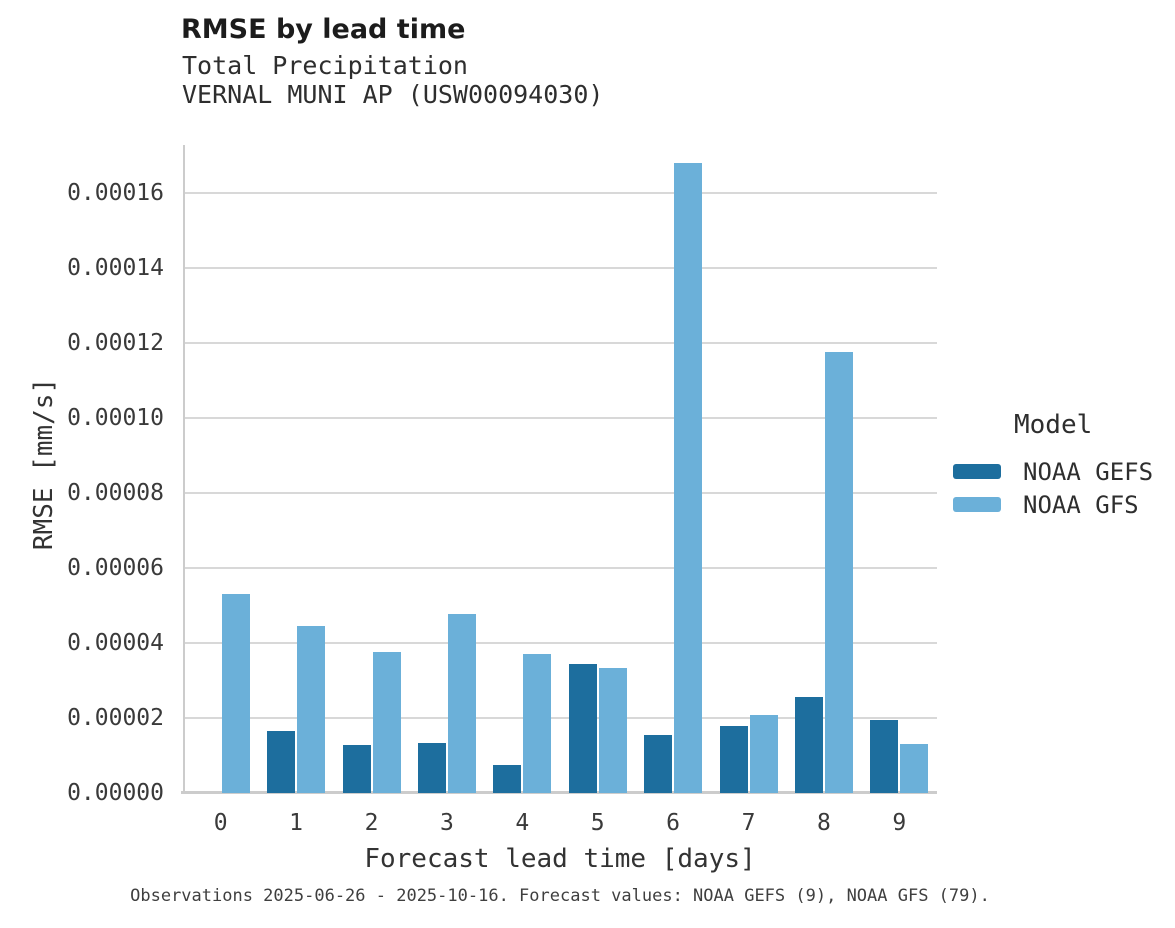 Image resolution: width=1175 pixels, height=928 pixels. What do you see at coordinates (115, 192) in the screenshot?
I see `y-tick-label: 0.00016` at bounding box center [115, 192].